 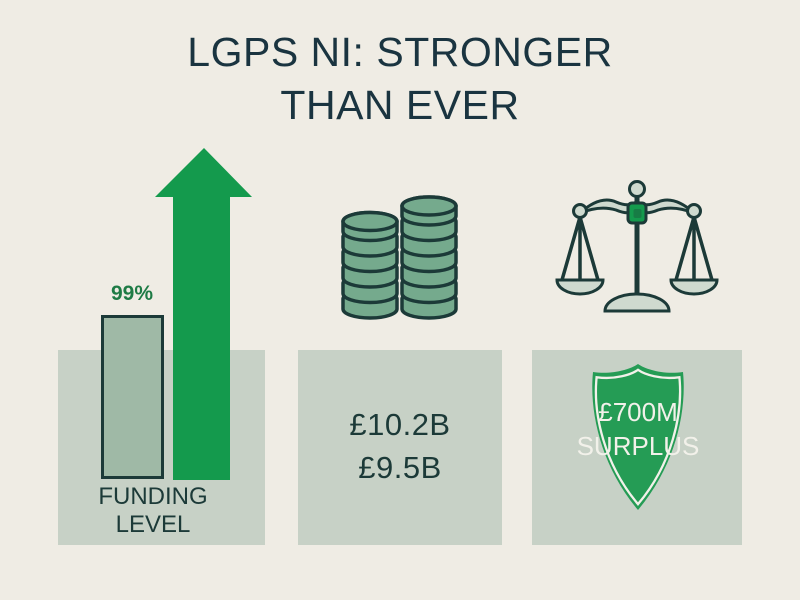 What do you see at coordinates (203, 314) in the screenshot?
I see `up-arrow-icon` at bounding box center [203, 314].